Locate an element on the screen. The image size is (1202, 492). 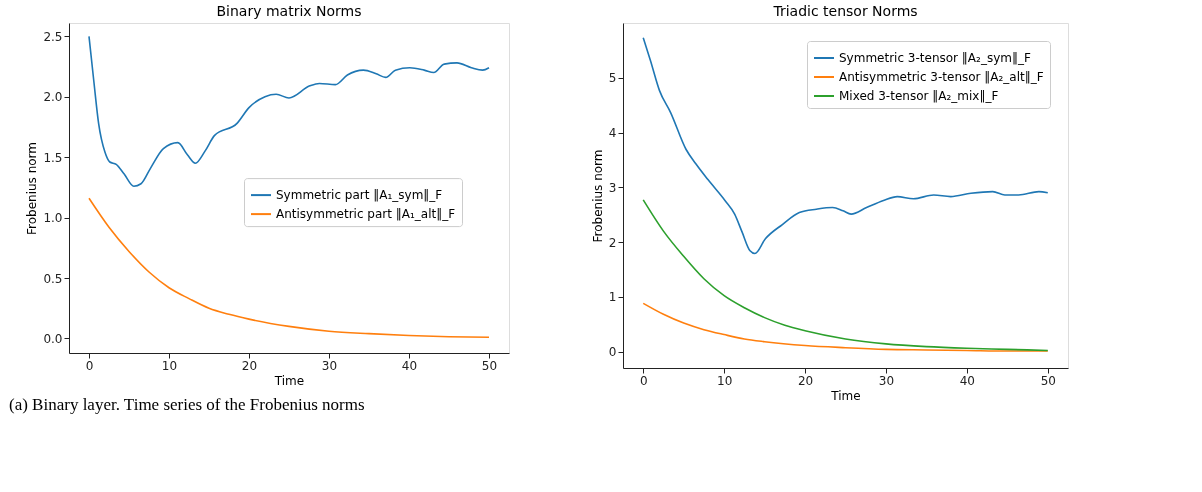
text: (a) Binary layer. Time series of the Frobenius norms is located at coordinates (187, 404).